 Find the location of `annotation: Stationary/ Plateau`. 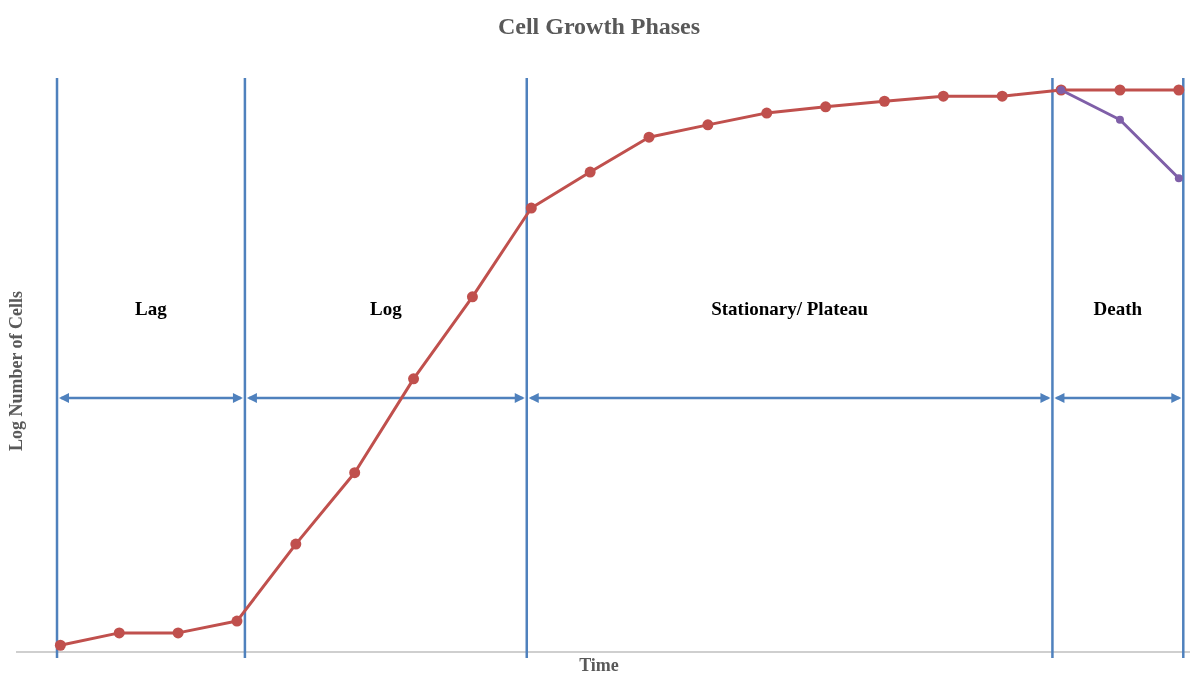

annotation: Stationary/ Plateau is located at coordinates (790, 308).